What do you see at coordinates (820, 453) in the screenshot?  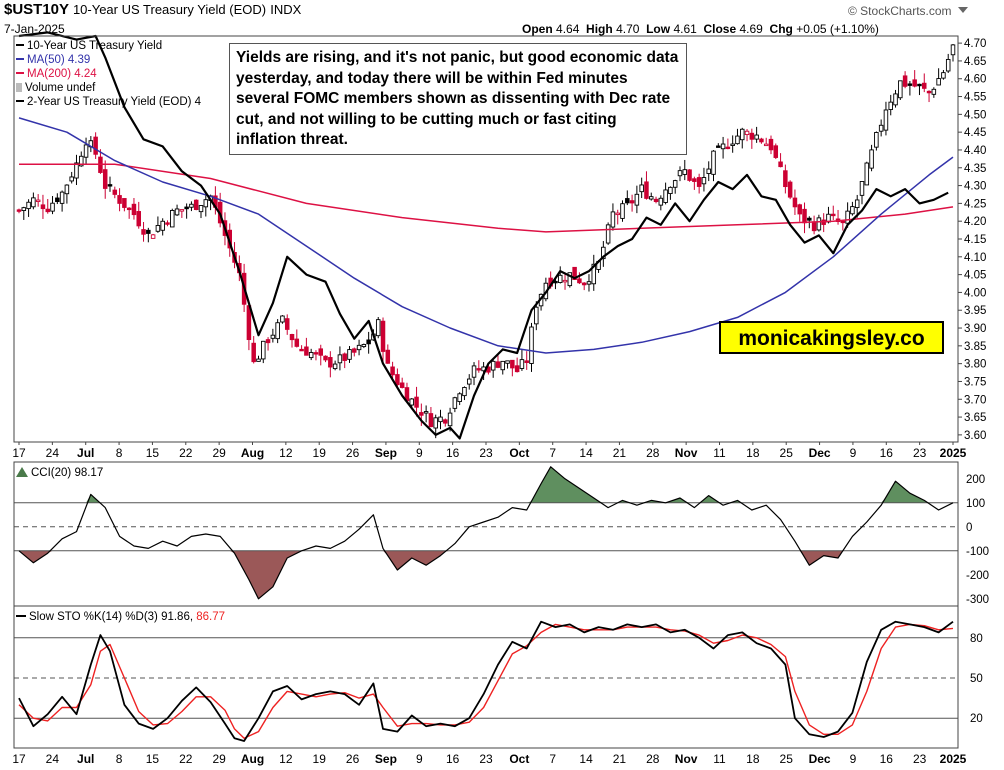 I see `x-tick-label: Dec` at bounding box center [820, 453].